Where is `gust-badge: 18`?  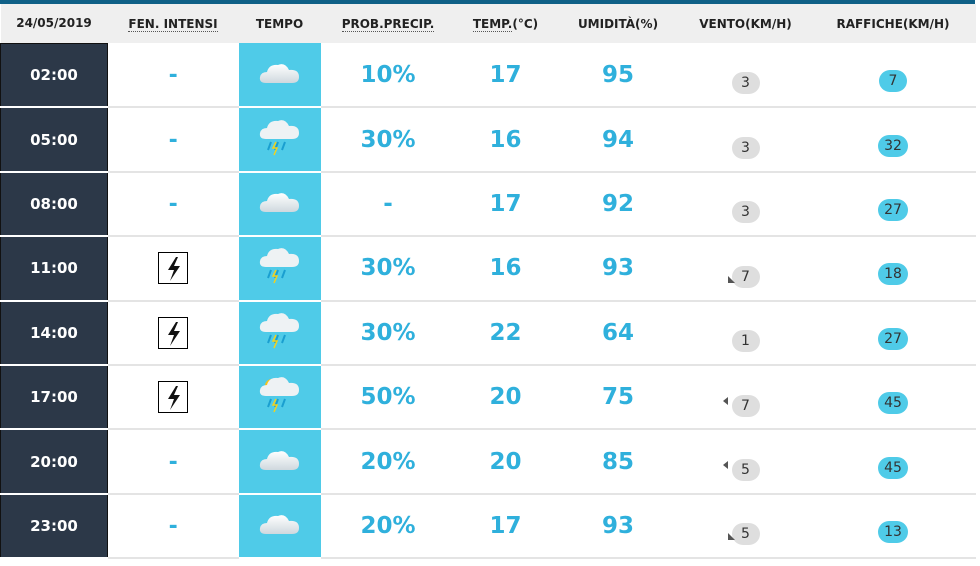 gust-badge: 18 is located at coordinates (893, 274).